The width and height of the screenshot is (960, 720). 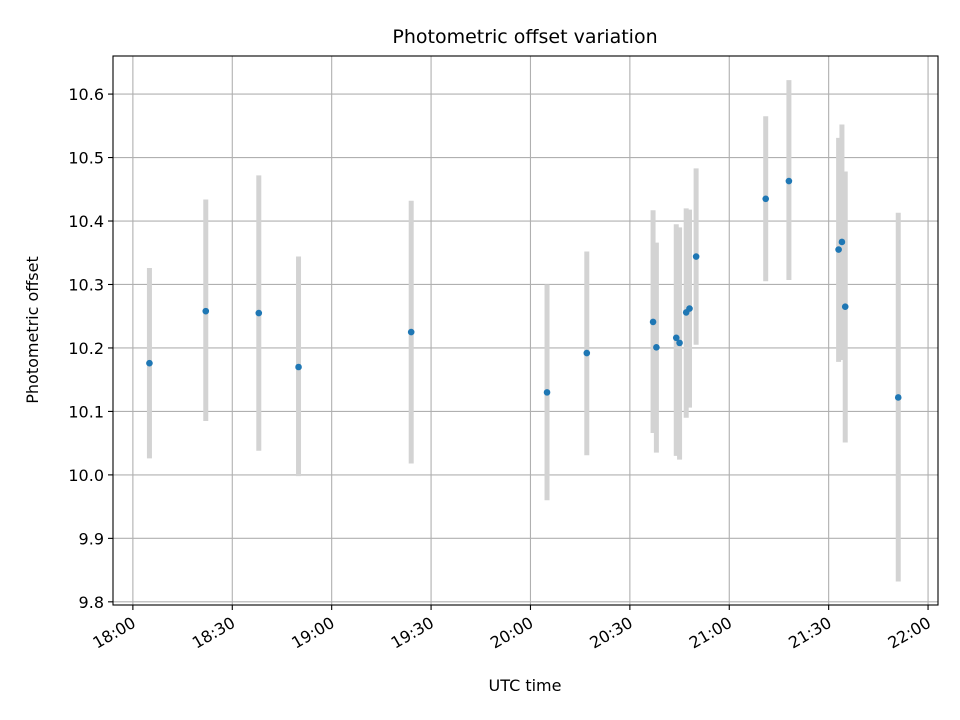 What do you see at coordinates (32, 330) in the screenshot?
I see `y-axis-label: Photometric offset` at bounding box center [32, 330].